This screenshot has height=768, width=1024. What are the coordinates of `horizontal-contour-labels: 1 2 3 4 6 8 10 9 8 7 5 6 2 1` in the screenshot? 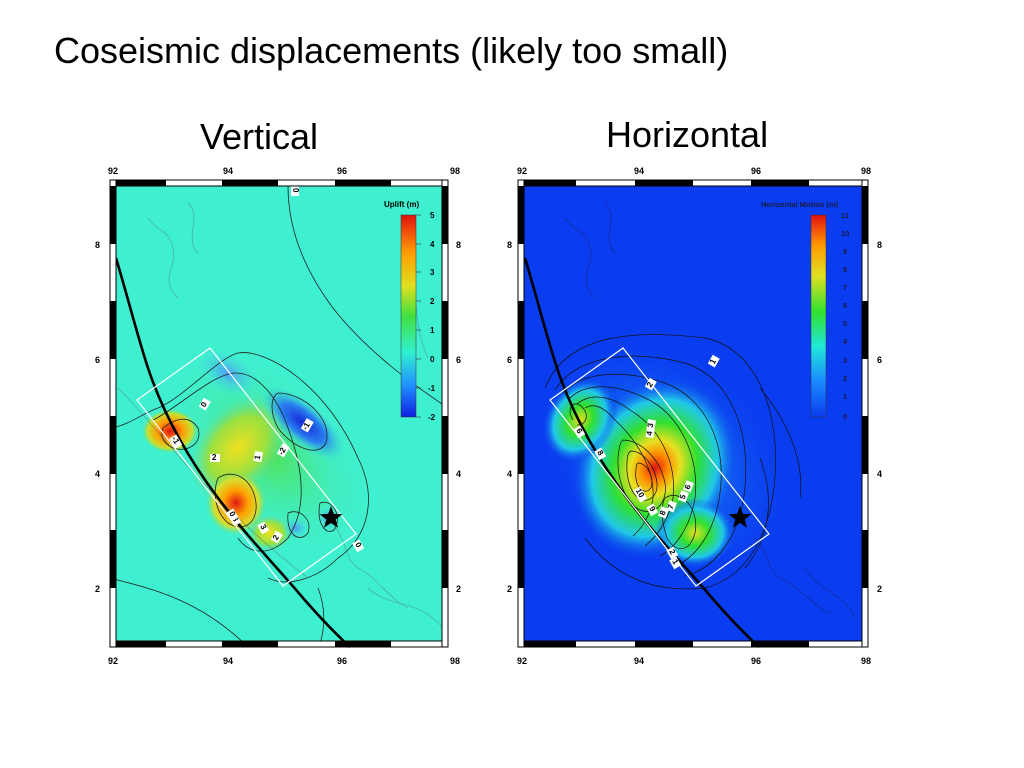 It's located at (646, 462).